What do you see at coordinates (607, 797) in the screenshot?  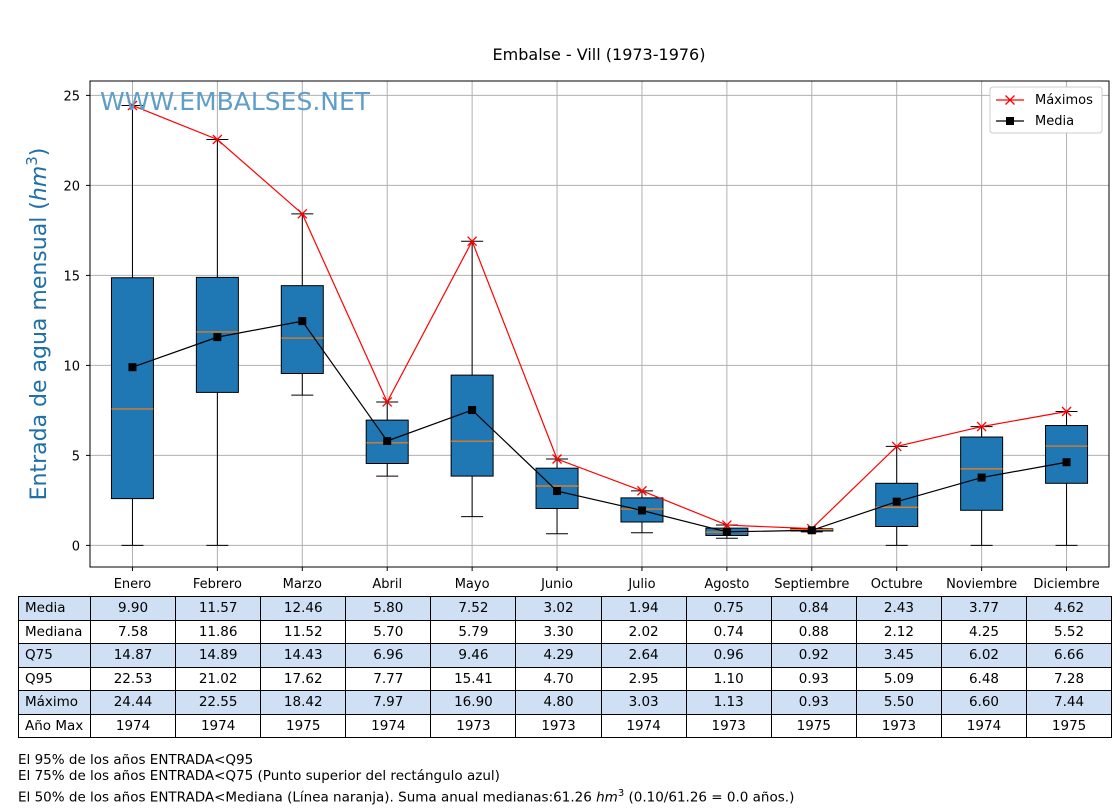 I see `note-median-unit: hm` at bounding box center [607, 797].